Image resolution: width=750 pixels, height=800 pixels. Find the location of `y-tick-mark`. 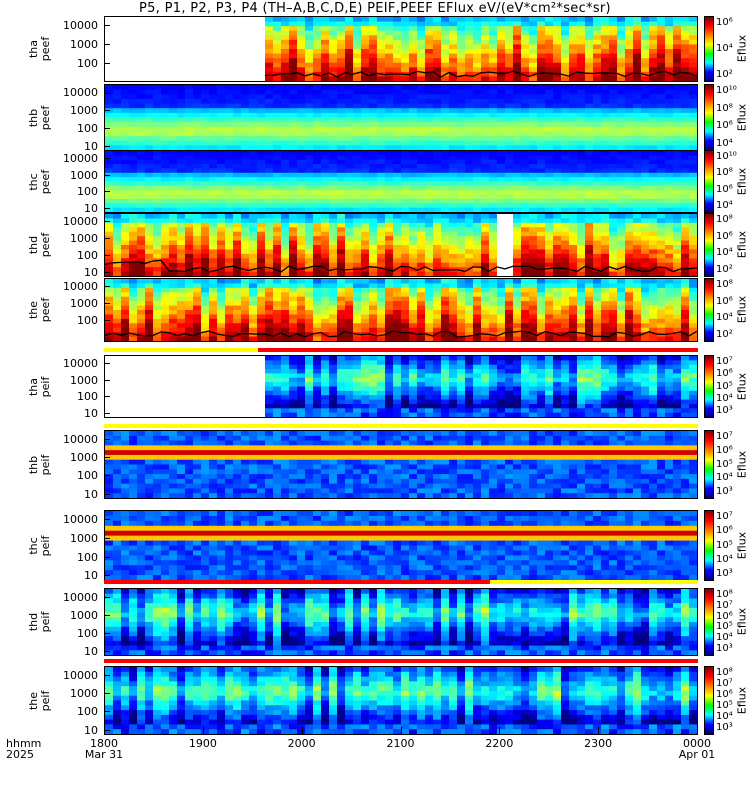

y-tick-mark is located at coordinates (107, 44).